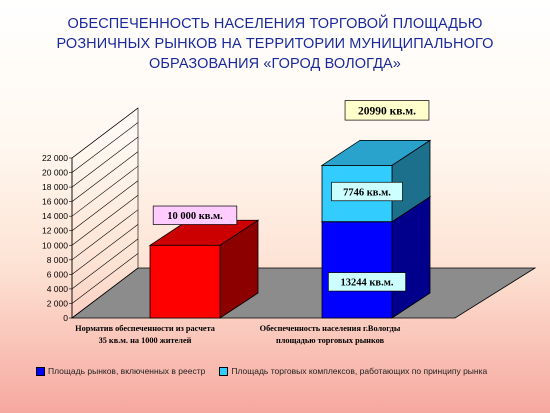 The height and width of the screenshot is (413, 550). I want to click on gridlines, so click(105, 213).